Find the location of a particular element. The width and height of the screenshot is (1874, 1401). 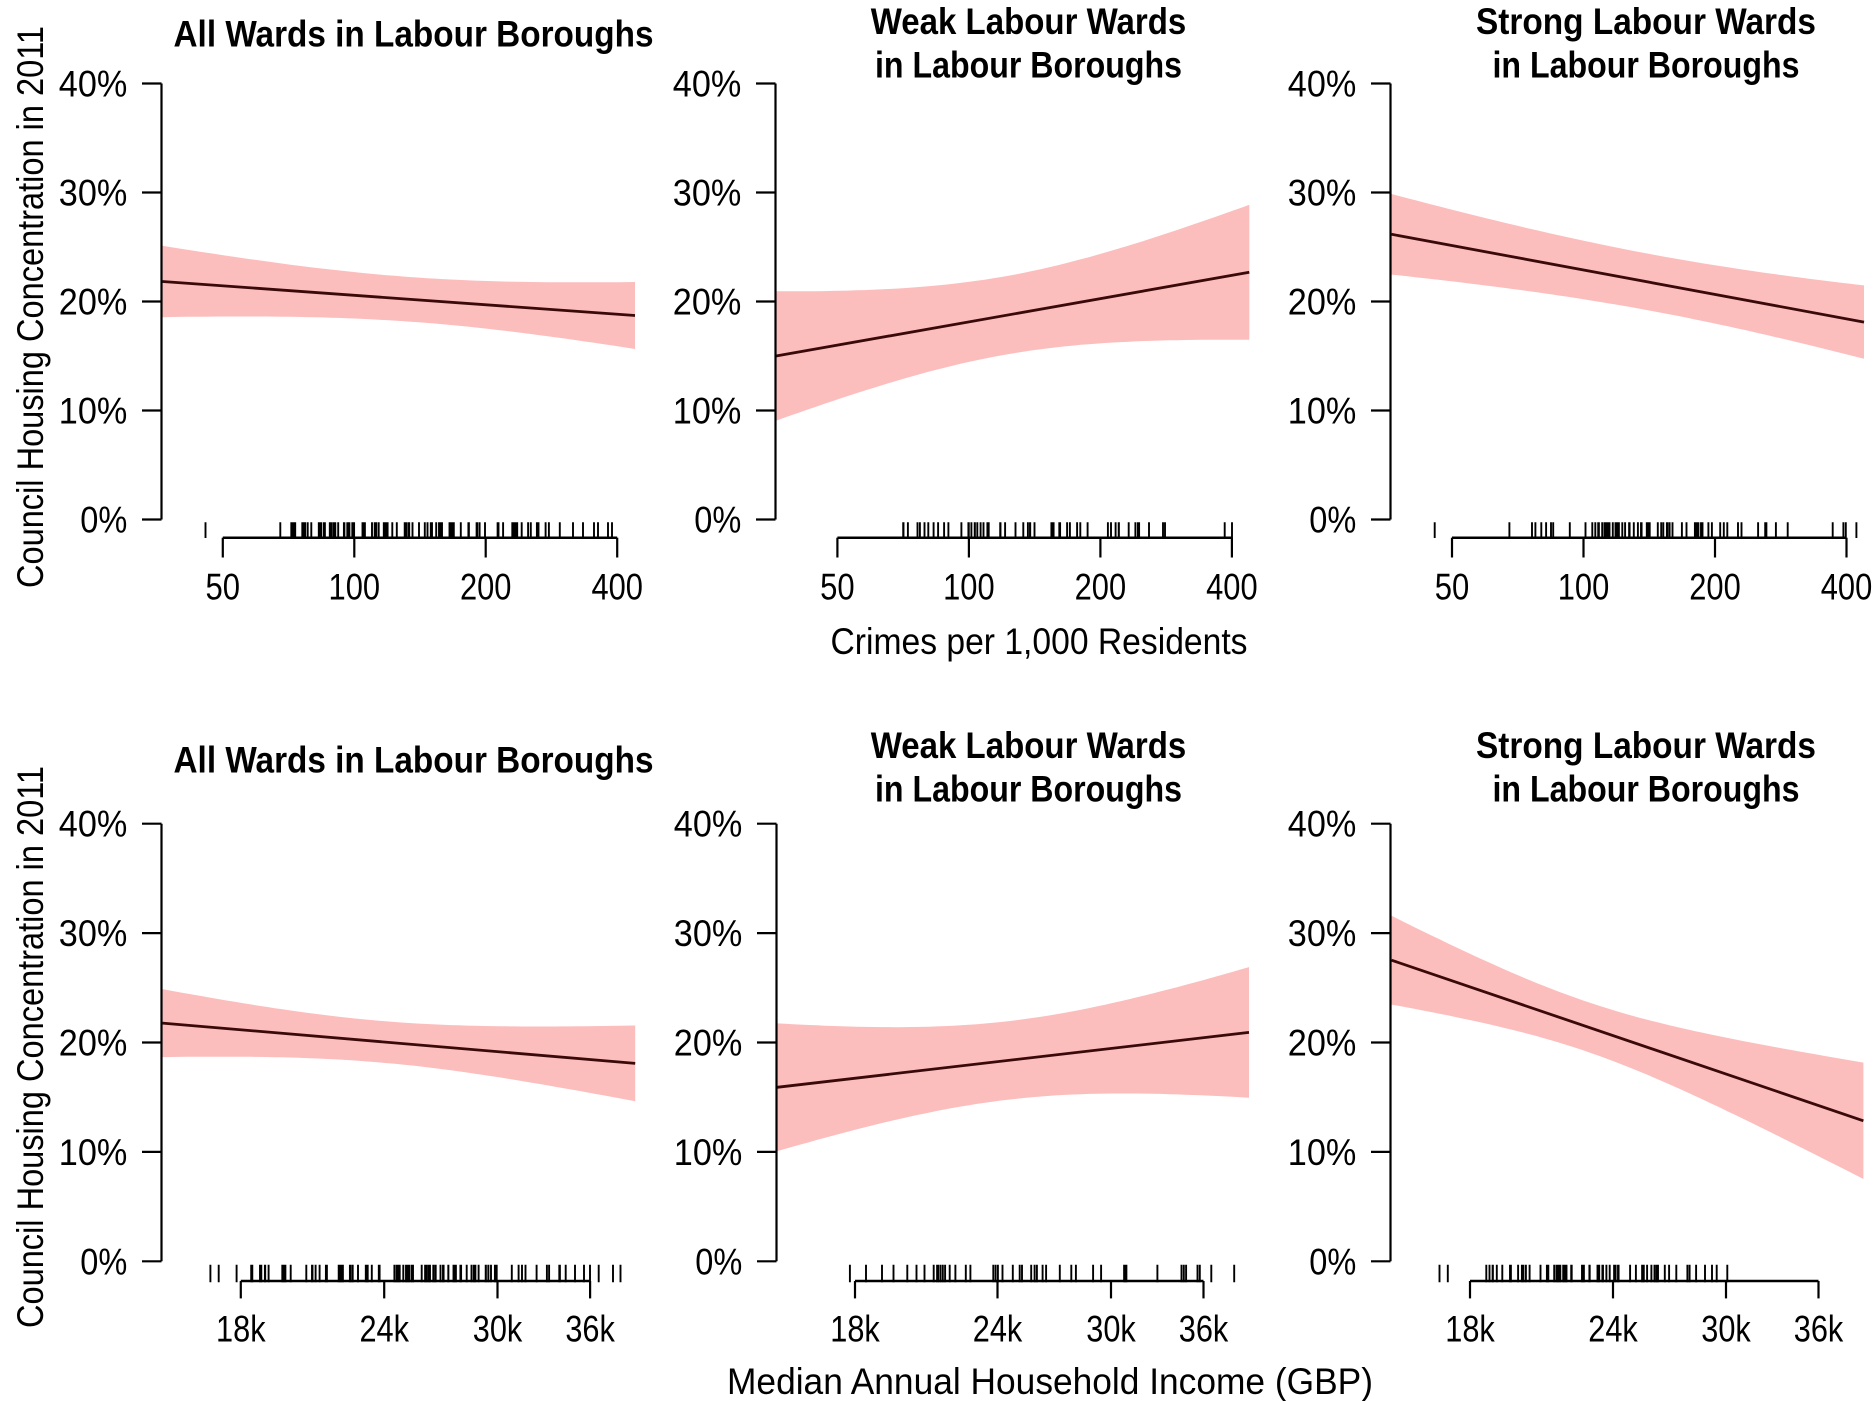

svg-text:Median Annual Household Income: Median Annual Household Income (GBP) is located at coordinates (1050, 1381).